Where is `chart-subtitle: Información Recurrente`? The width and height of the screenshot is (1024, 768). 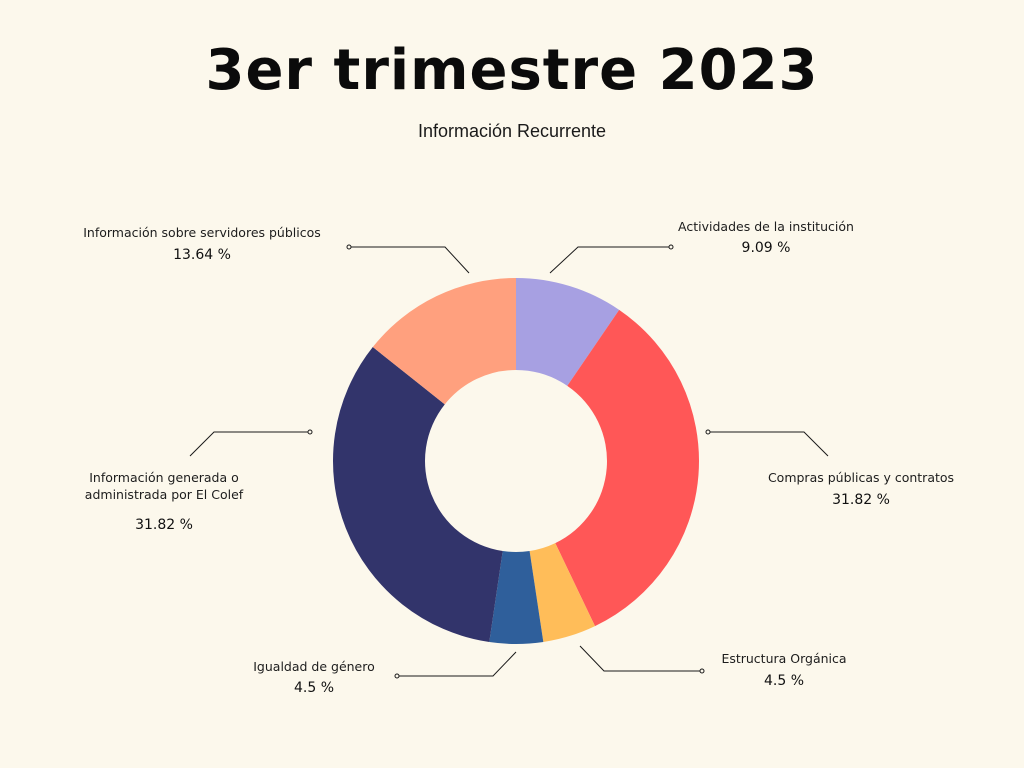 chart-subtitle: Información Recurrente is located at coordinates (512, 131).